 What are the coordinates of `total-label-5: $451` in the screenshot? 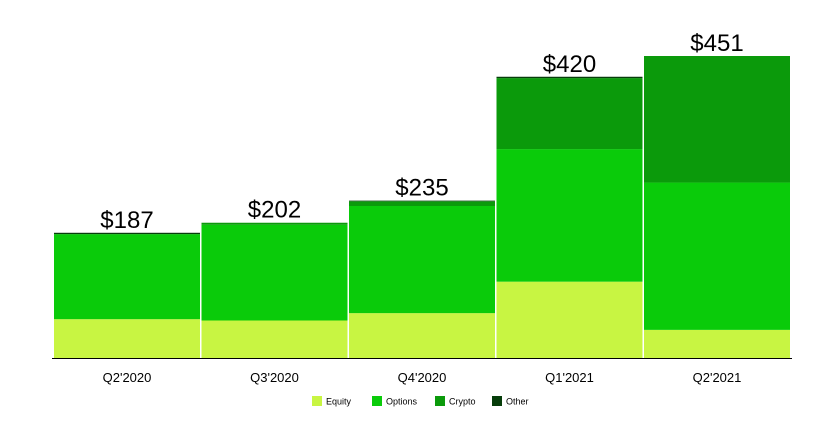 It's located at (716, 43).